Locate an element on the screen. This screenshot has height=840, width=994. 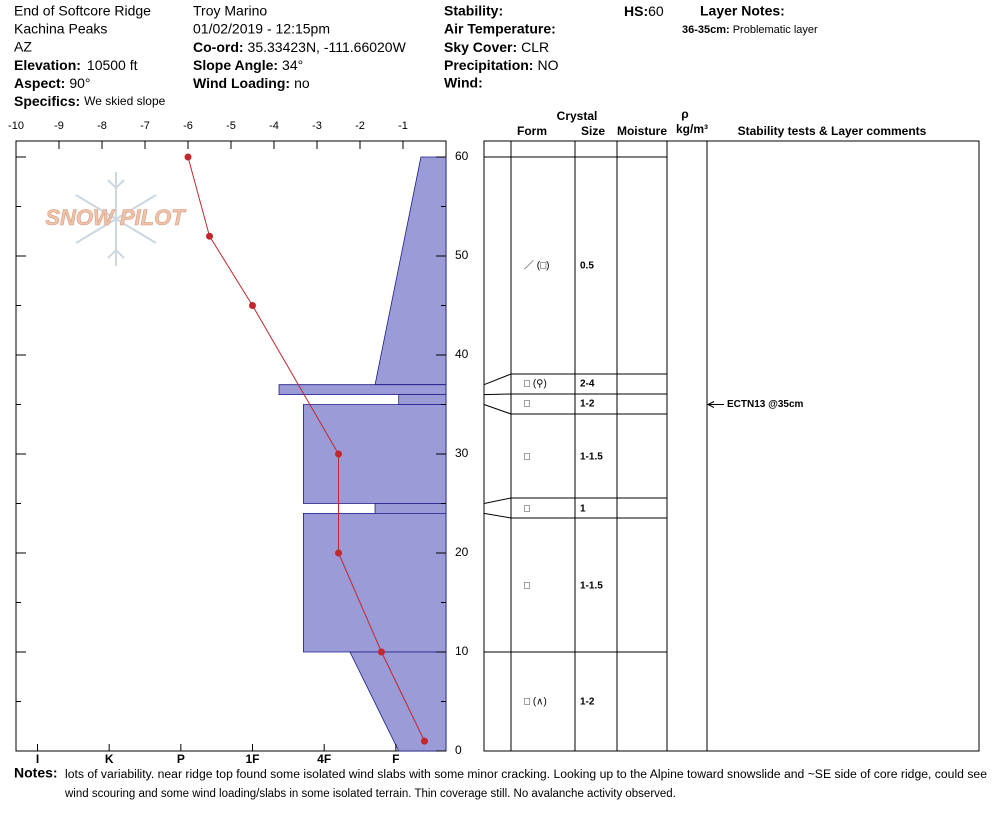
crystal-size: 0.5 is located at coordinates (587, 266).